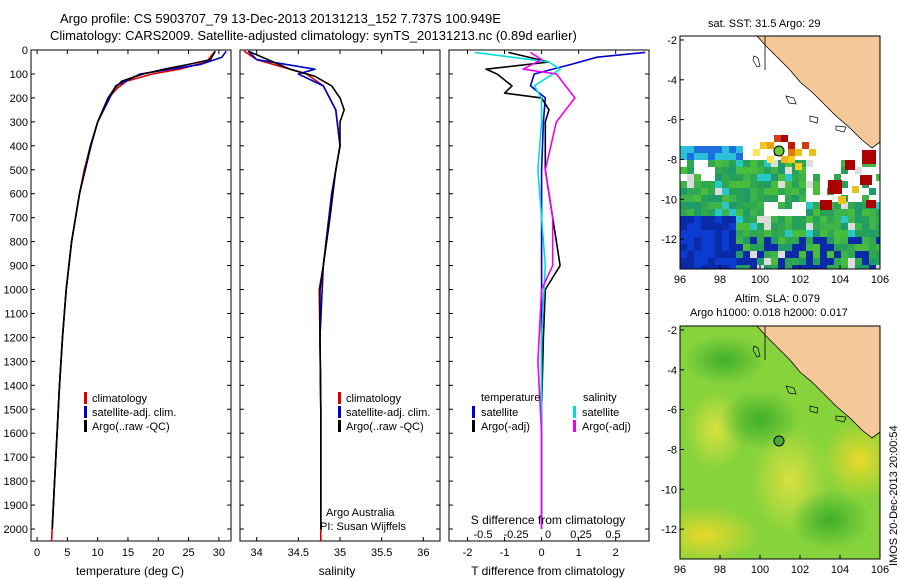 This screenshot has width=900, height=580. I want to click on depth-tick-label: 1500, so click(16, 410).